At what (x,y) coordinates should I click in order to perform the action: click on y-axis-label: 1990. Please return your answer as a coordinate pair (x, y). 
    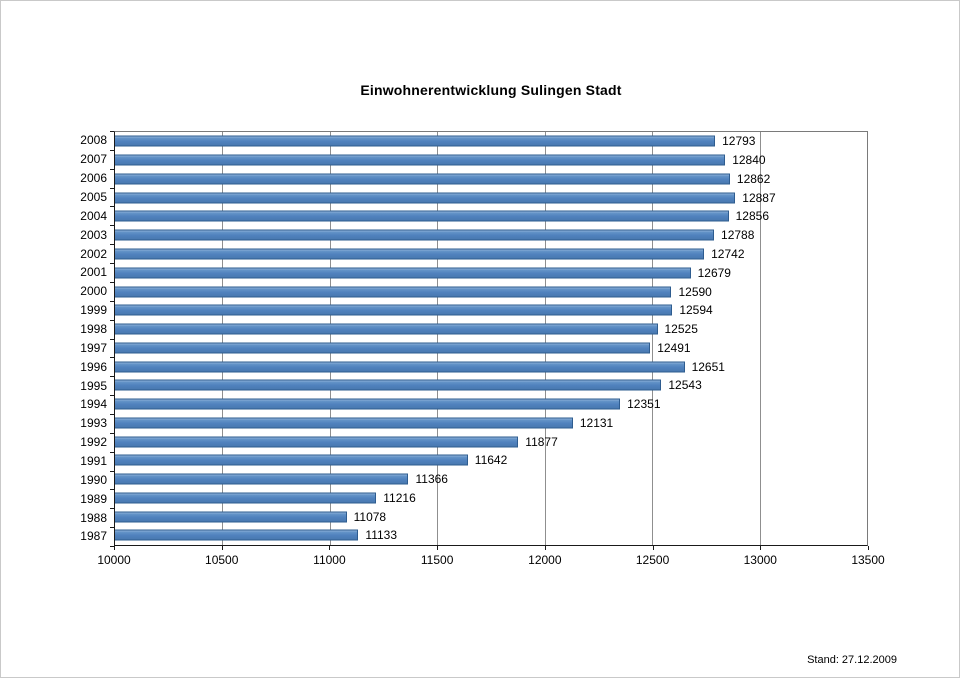
    Looking at the image, I should click on (93, 479).